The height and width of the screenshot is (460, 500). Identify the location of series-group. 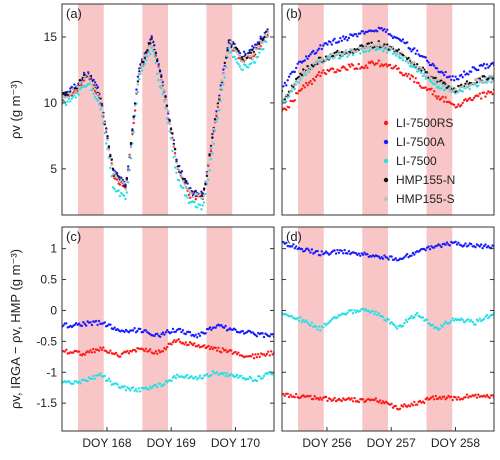
(168, 356).